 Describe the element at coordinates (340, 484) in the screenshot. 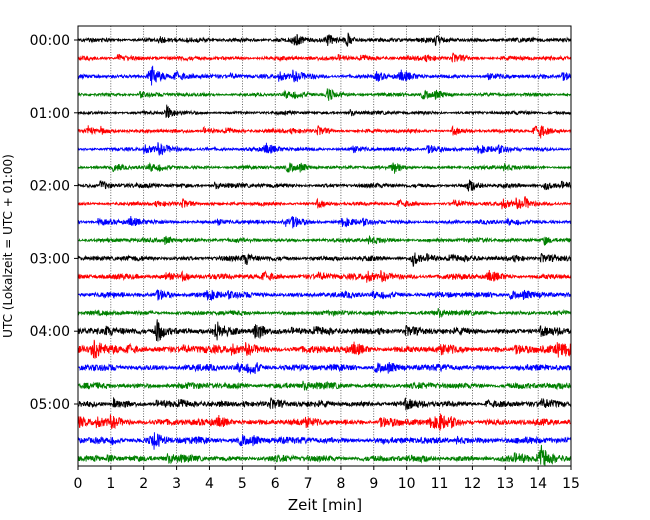

I see `x-tick-label: 8` at that location.